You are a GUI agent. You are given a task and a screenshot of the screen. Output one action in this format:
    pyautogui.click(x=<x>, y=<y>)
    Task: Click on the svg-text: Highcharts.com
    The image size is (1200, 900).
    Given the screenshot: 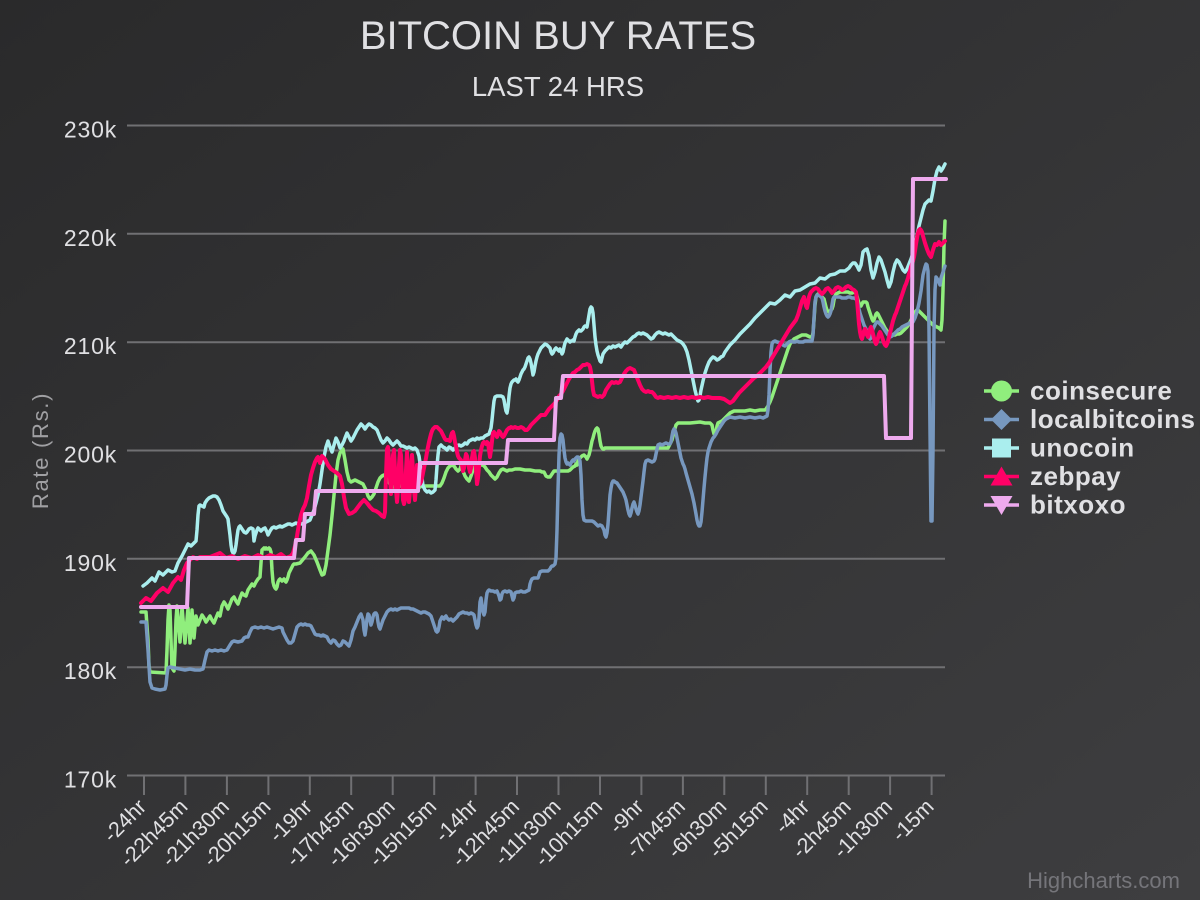 What is the action you would take?
    pyautogui.click(x=1103, y=880)
    